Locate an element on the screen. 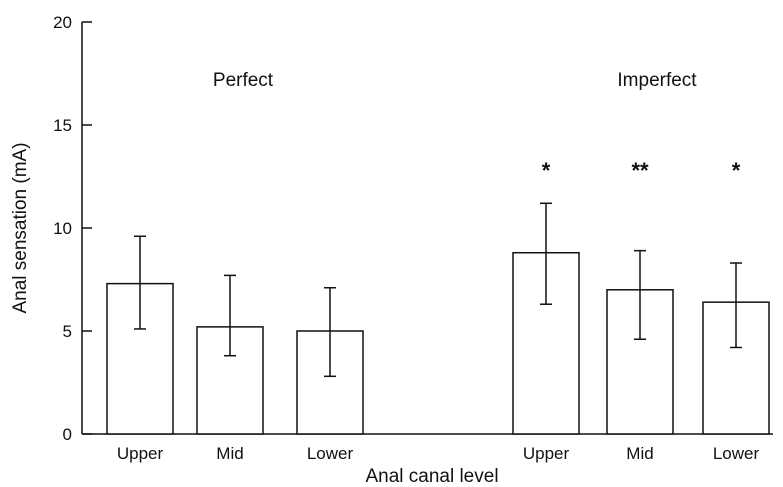 This screenshot has height=487, width=783. y-axis-label: Anal sensation (mA) is located at coordinates (20, 227).